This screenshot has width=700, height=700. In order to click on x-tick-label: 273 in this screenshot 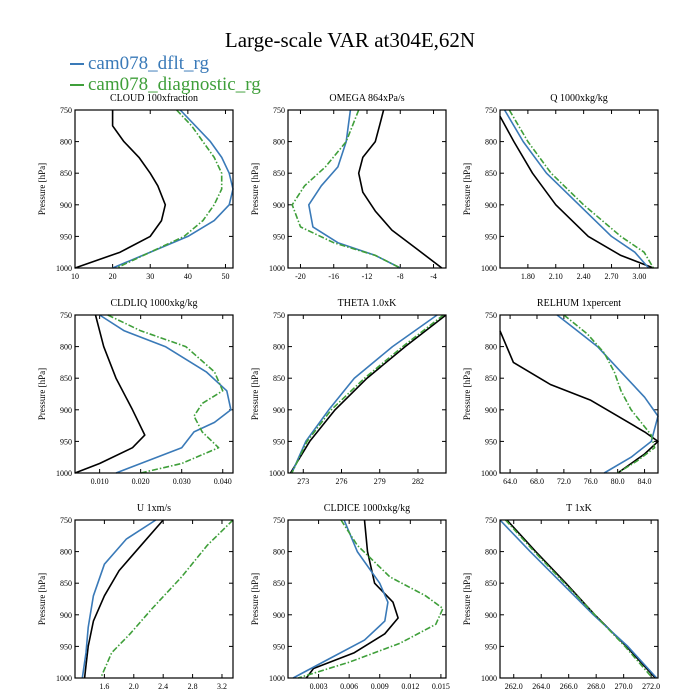, I will do `click(303, 481)`.